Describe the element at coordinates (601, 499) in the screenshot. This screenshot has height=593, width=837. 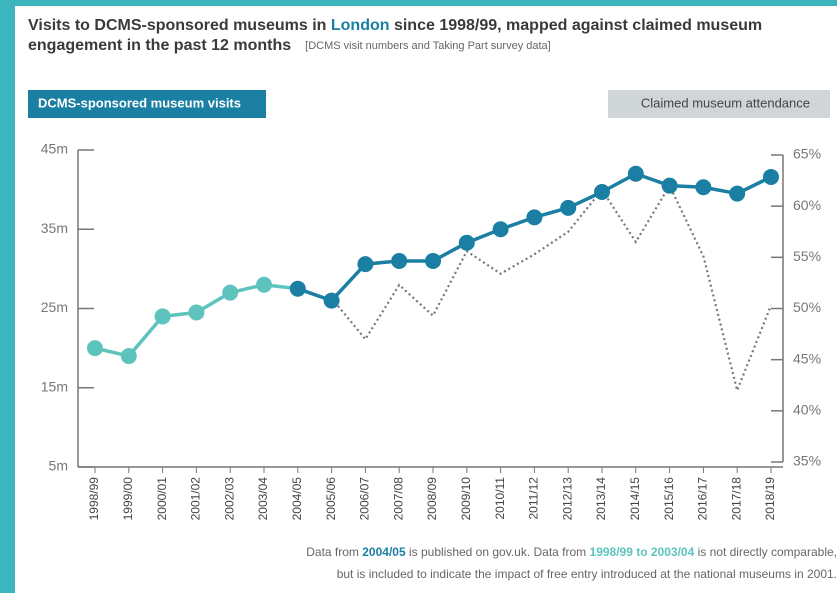
I see `x-tick-label: 2013/14` at that location.